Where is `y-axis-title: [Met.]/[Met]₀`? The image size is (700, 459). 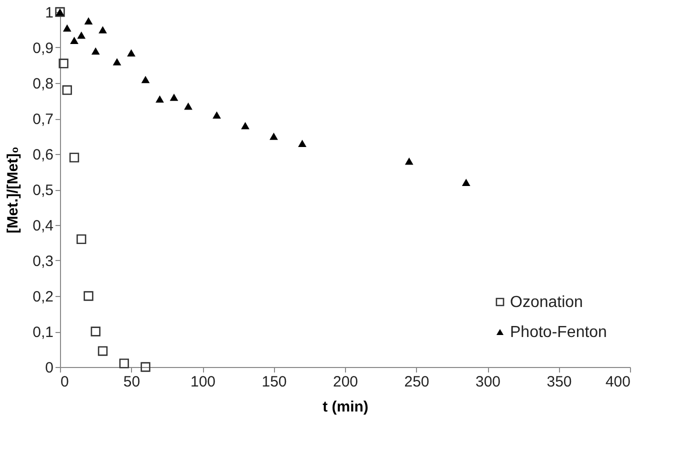 y-axis-title: [Met.]/[Met]₀ is located at coordinates (13, 190).